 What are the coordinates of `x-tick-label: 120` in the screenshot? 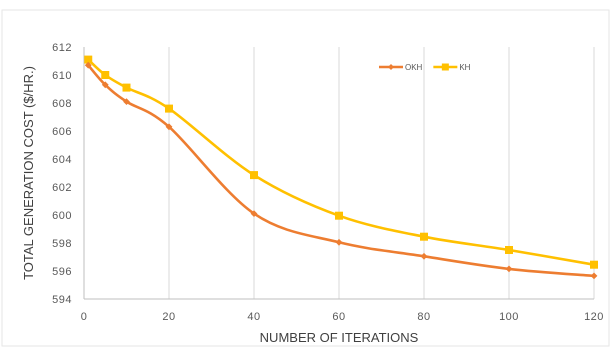 It's located at (594, 317).